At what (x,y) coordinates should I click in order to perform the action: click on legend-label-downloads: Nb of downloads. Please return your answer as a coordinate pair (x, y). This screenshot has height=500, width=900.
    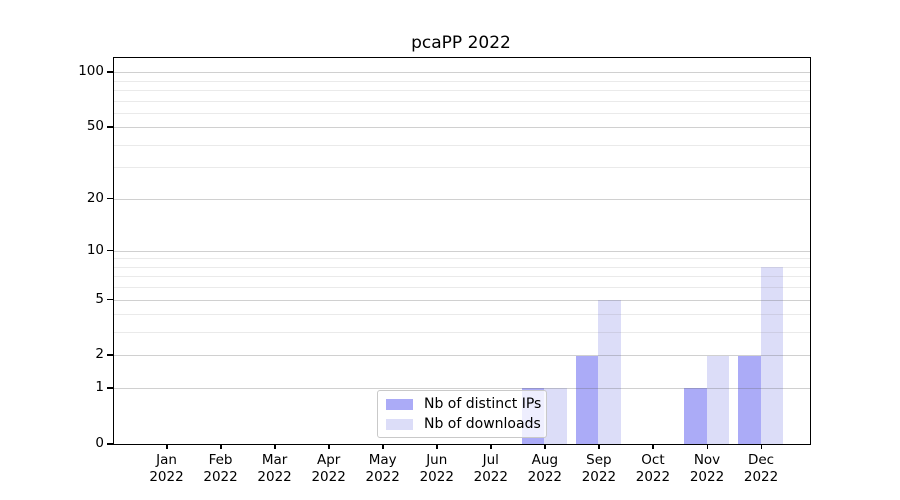
    Looking at the image, I should click on (482, 424).